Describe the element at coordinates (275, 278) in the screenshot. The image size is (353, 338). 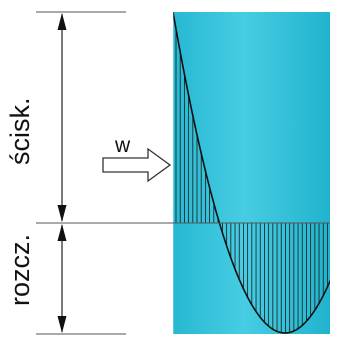
I see `tension-zone-hatching` at that location.